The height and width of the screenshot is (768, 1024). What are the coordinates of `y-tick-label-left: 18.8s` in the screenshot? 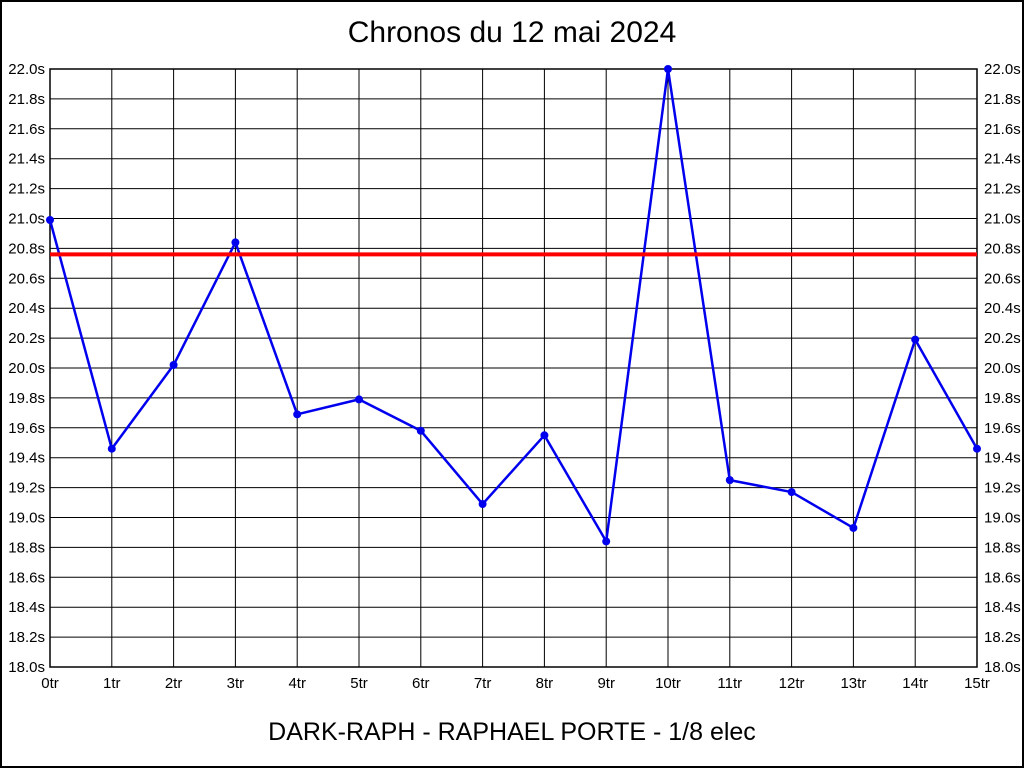 It's located at (26, 547).